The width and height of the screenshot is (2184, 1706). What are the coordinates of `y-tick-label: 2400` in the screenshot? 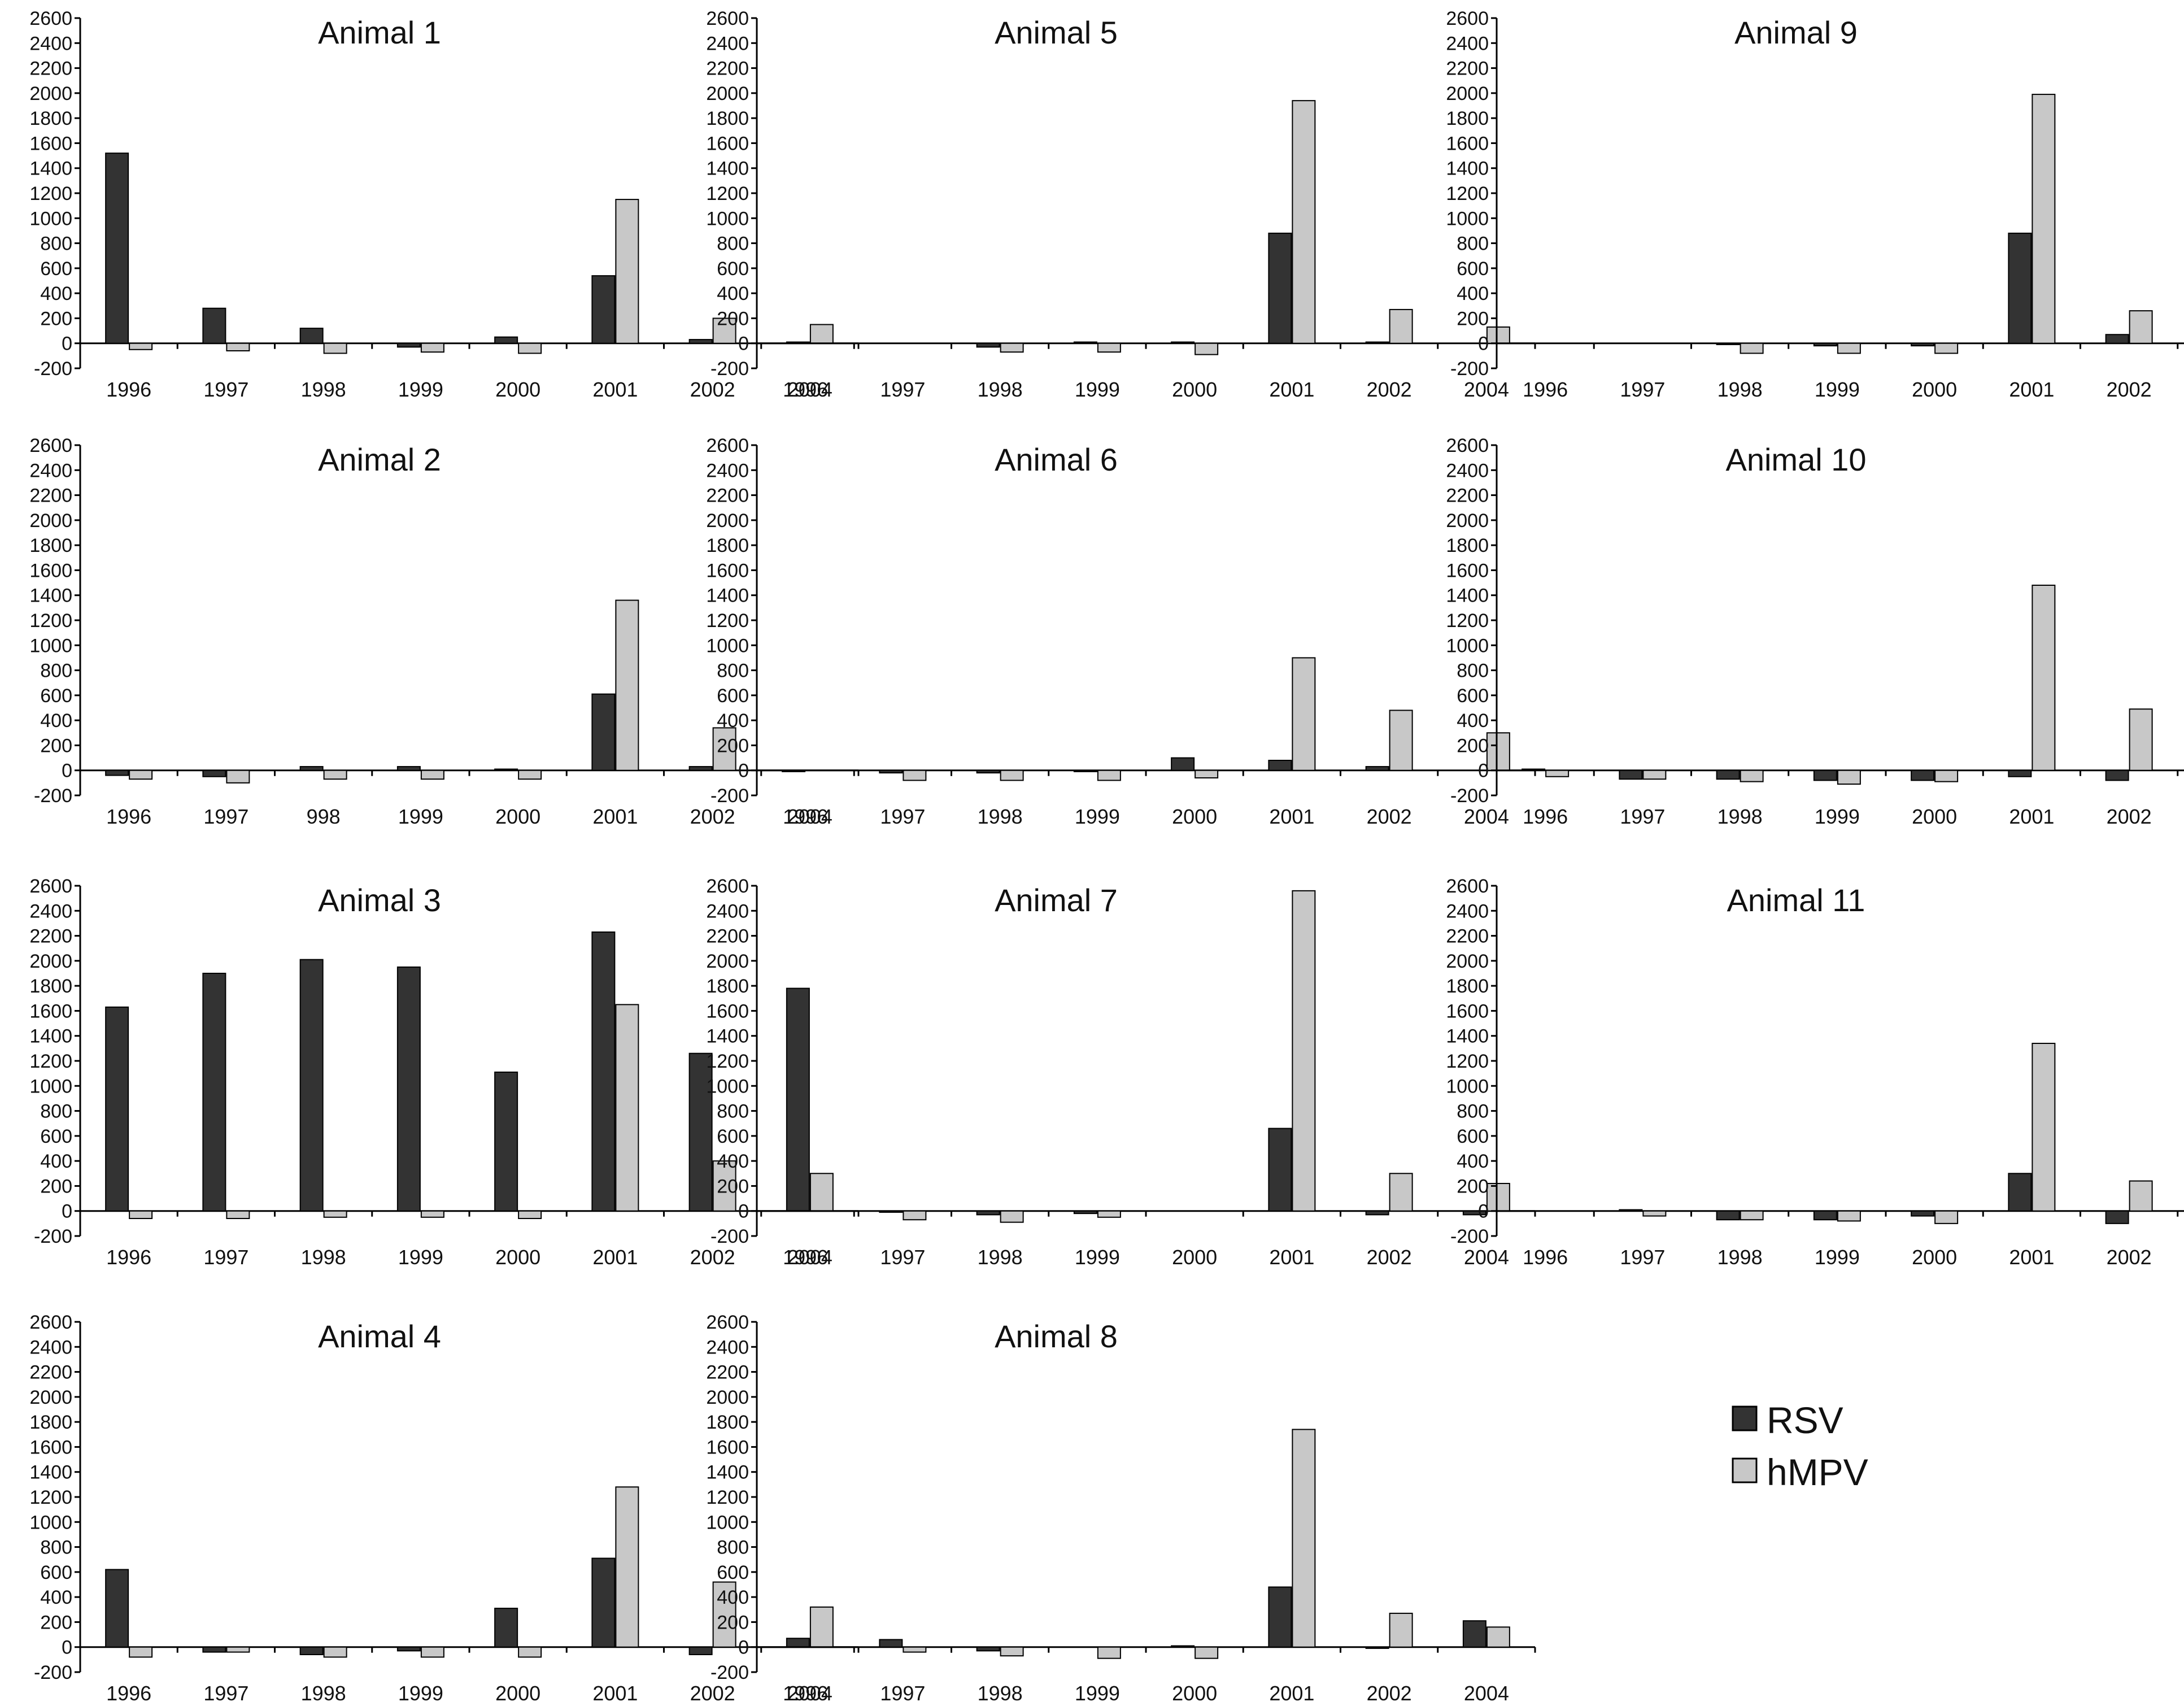 It's located at (727, 911).